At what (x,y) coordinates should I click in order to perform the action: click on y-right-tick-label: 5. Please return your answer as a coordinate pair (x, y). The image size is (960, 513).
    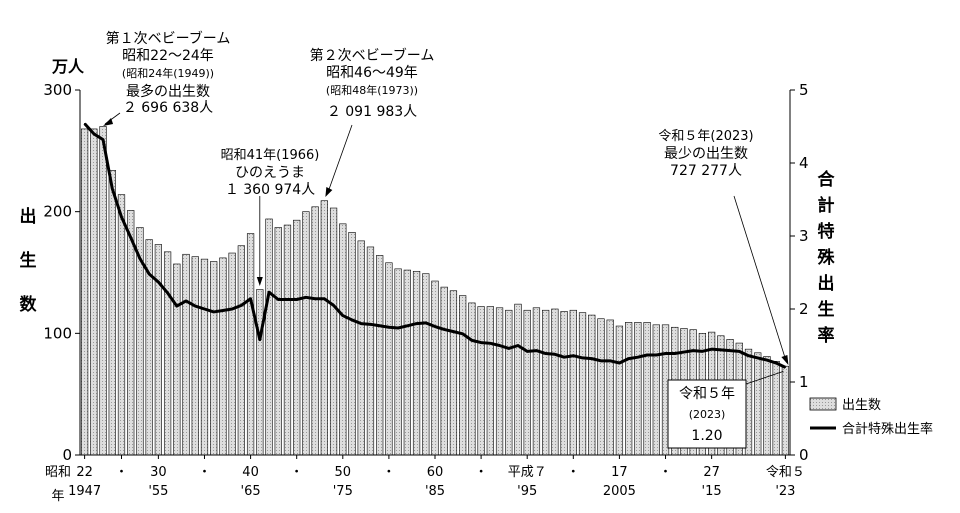
    Looking at the image, I should click on (804, 90).